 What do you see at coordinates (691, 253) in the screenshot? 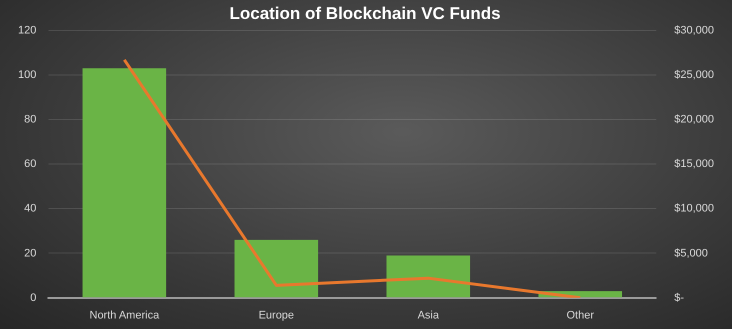
I see `y2-tick-label: $5,000` at bounding box center [691, 253].